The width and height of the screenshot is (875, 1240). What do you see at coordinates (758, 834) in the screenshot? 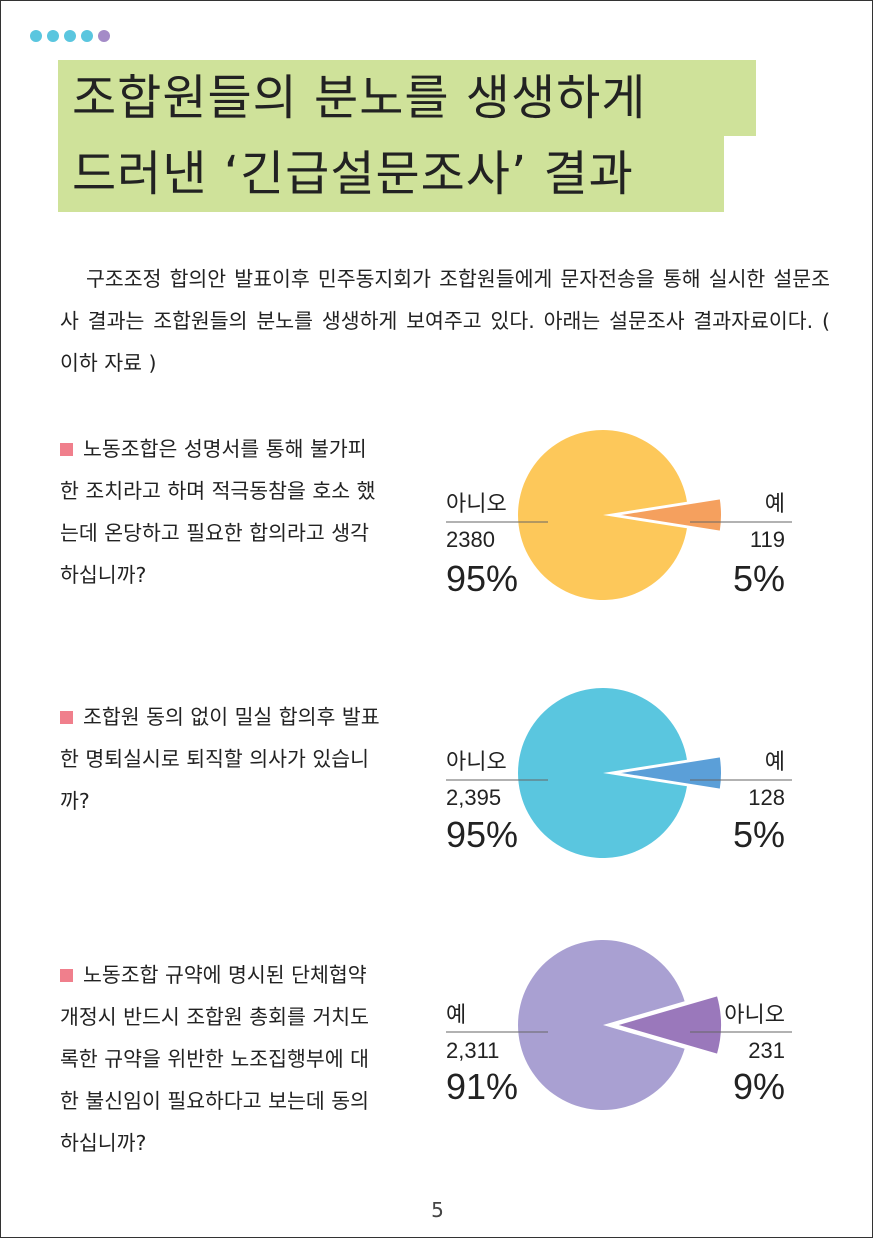
I see `chart-2-right-percent: 5%` at bounding box center [758, 834].